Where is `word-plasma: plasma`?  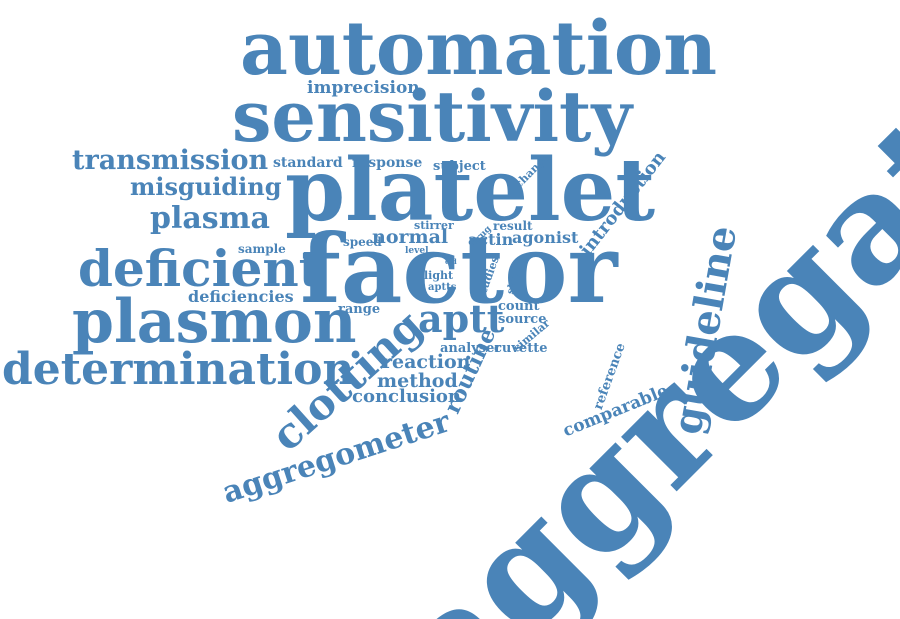
word-plasma: plasma is located at coordinates (210, 218).